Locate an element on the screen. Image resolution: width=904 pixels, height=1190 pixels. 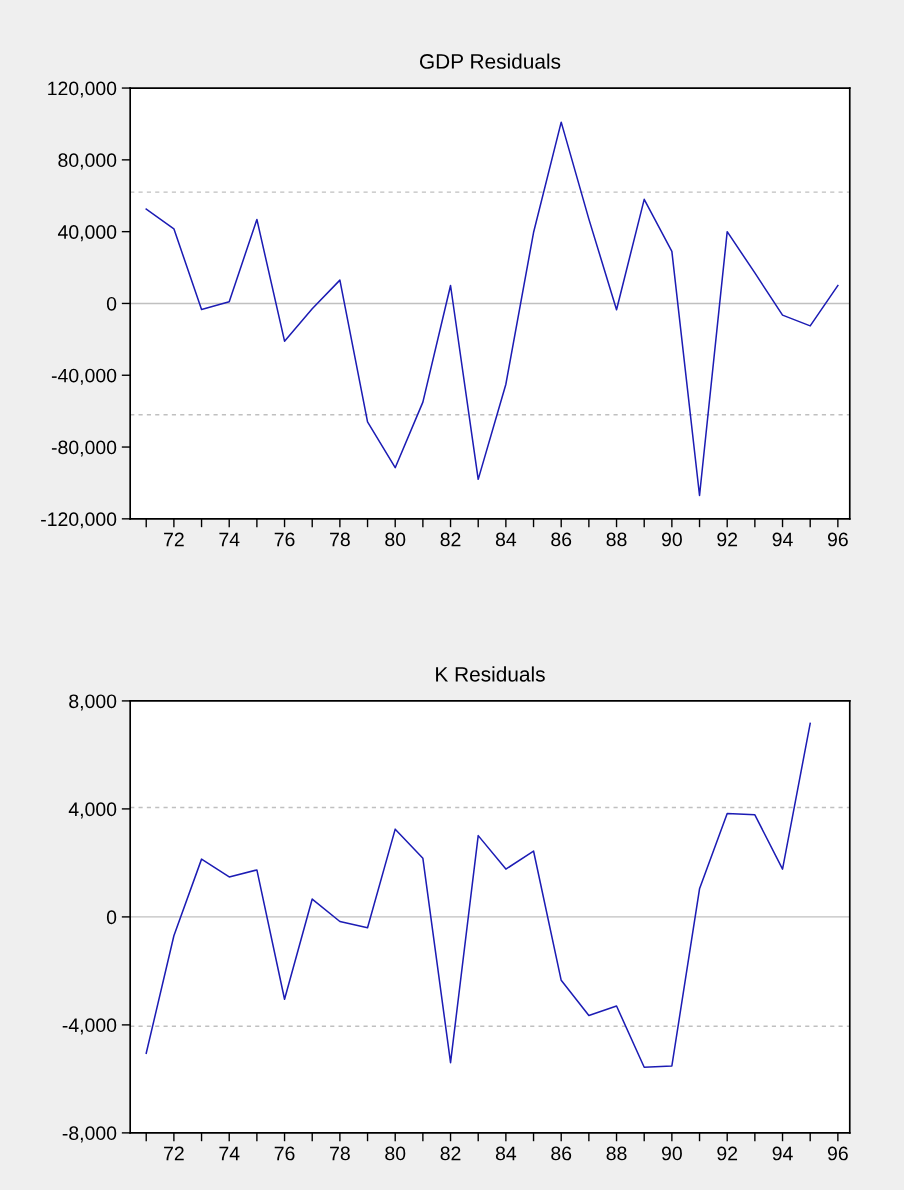
y-tick-label: -4,000 is located at coordinates (89, 1026).